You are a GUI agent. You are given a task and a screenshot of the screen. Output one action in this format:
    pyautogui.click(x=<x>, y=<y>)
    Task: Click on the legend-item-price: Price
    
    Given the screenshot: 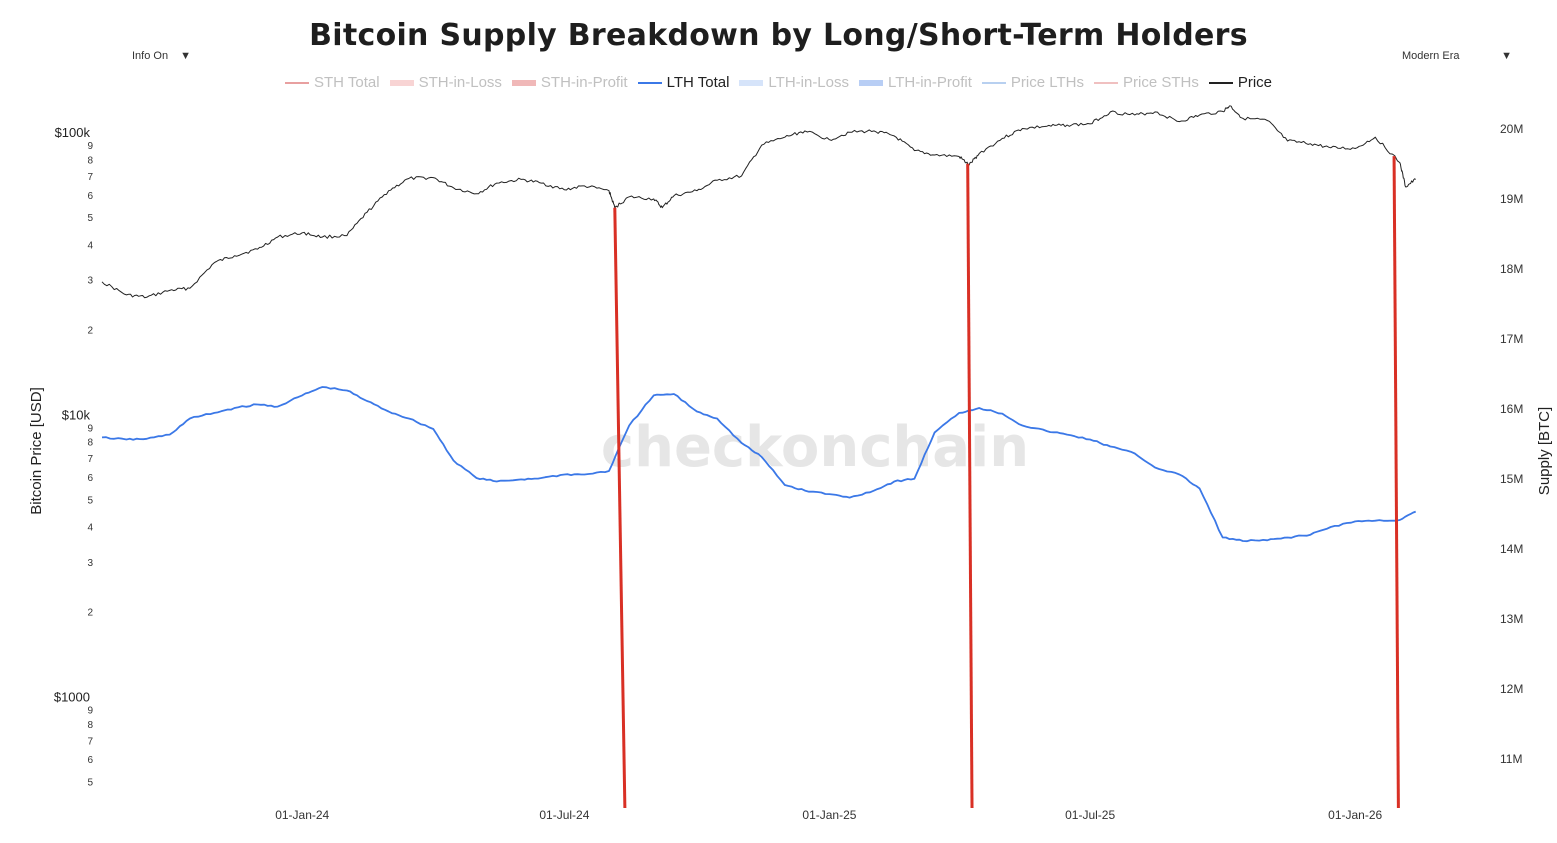 What is the action you would take?
    pyautogui.click(x=1240, y=82)
    